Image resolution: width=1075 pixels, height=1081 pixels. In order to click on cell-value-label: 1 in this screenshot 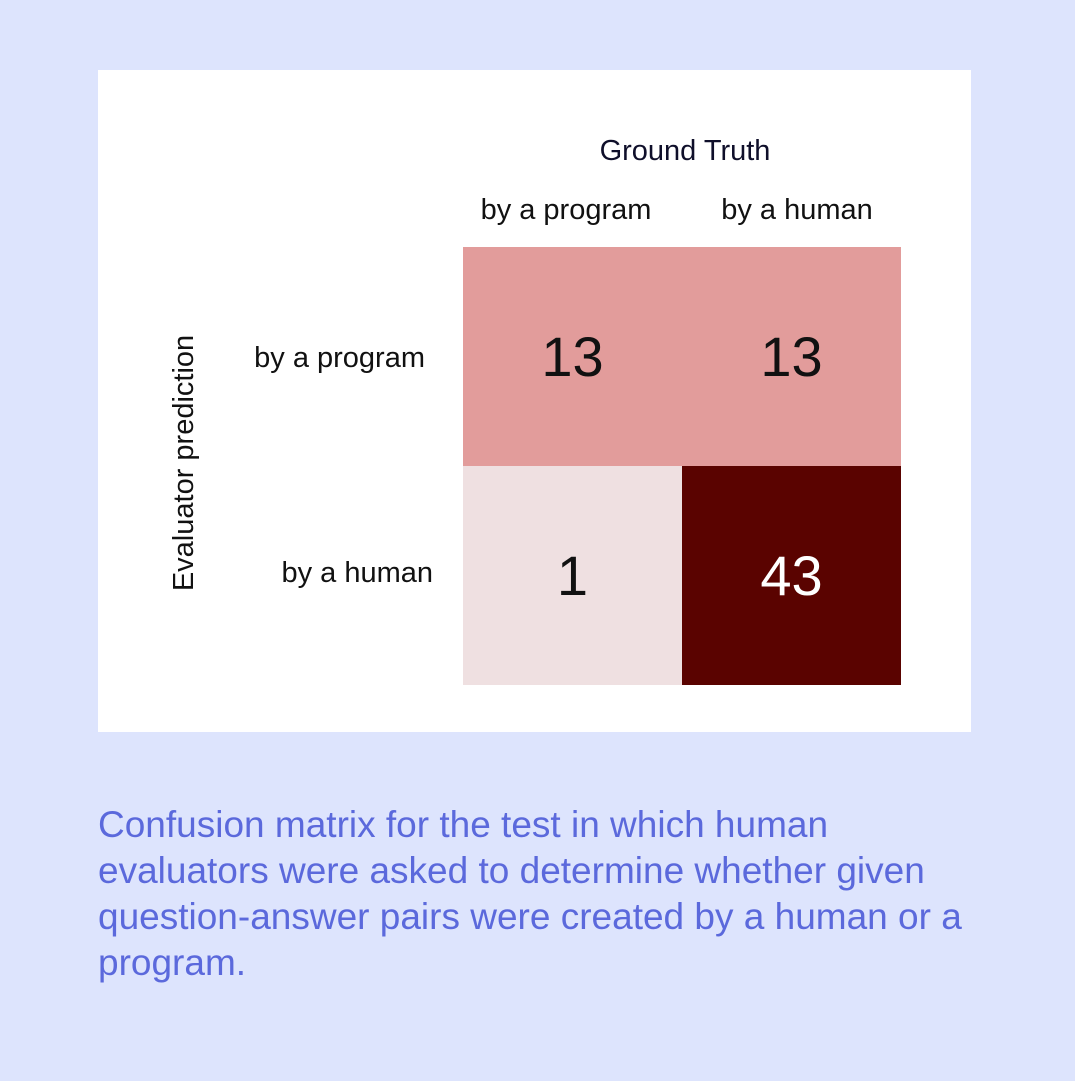, I will do `click(572, 575)`.